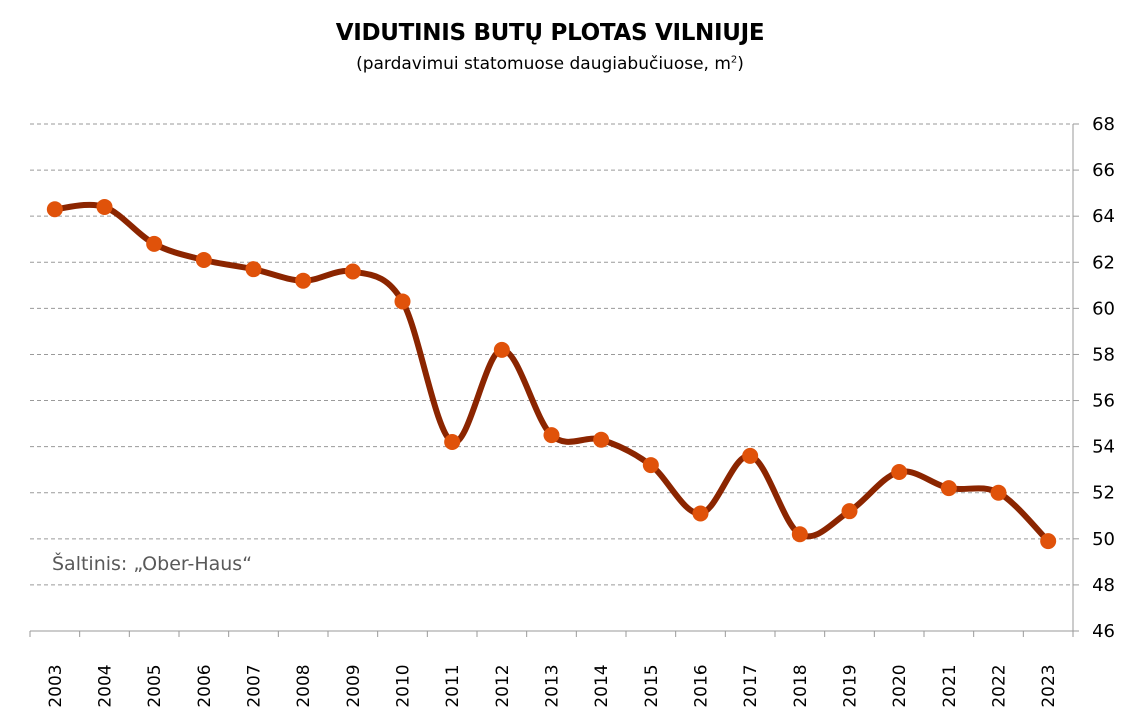 This screenshot has width=1144, height=714. What do you see at coordinates (849, 511) in the screenshot?
I see `data-point-2019` at bounding box center [849, 511].